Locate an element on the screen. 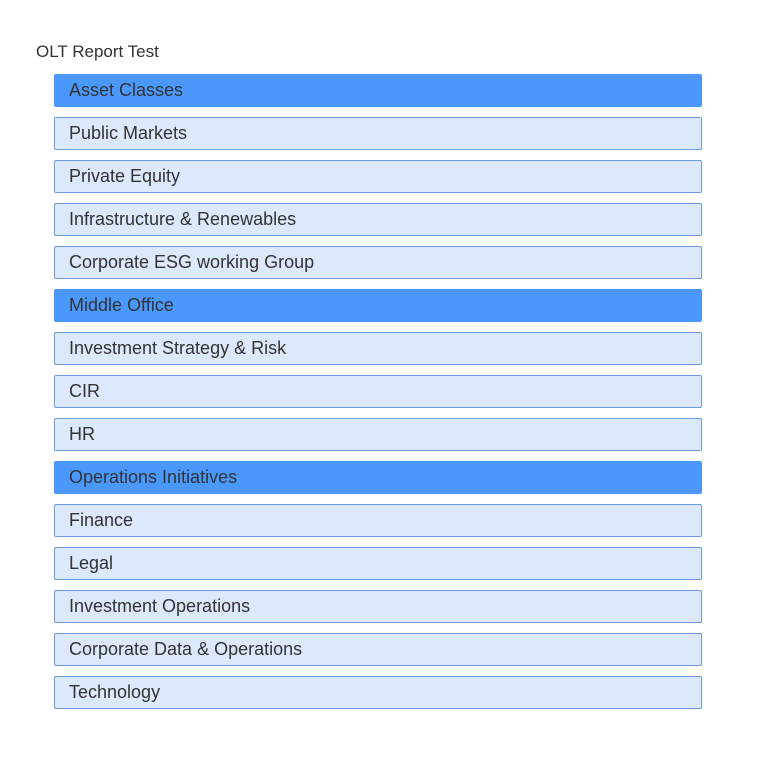 The width and height of the screenshot is (777, 761). group-header: Operations Initiatives is located at coordinates (378, 477).